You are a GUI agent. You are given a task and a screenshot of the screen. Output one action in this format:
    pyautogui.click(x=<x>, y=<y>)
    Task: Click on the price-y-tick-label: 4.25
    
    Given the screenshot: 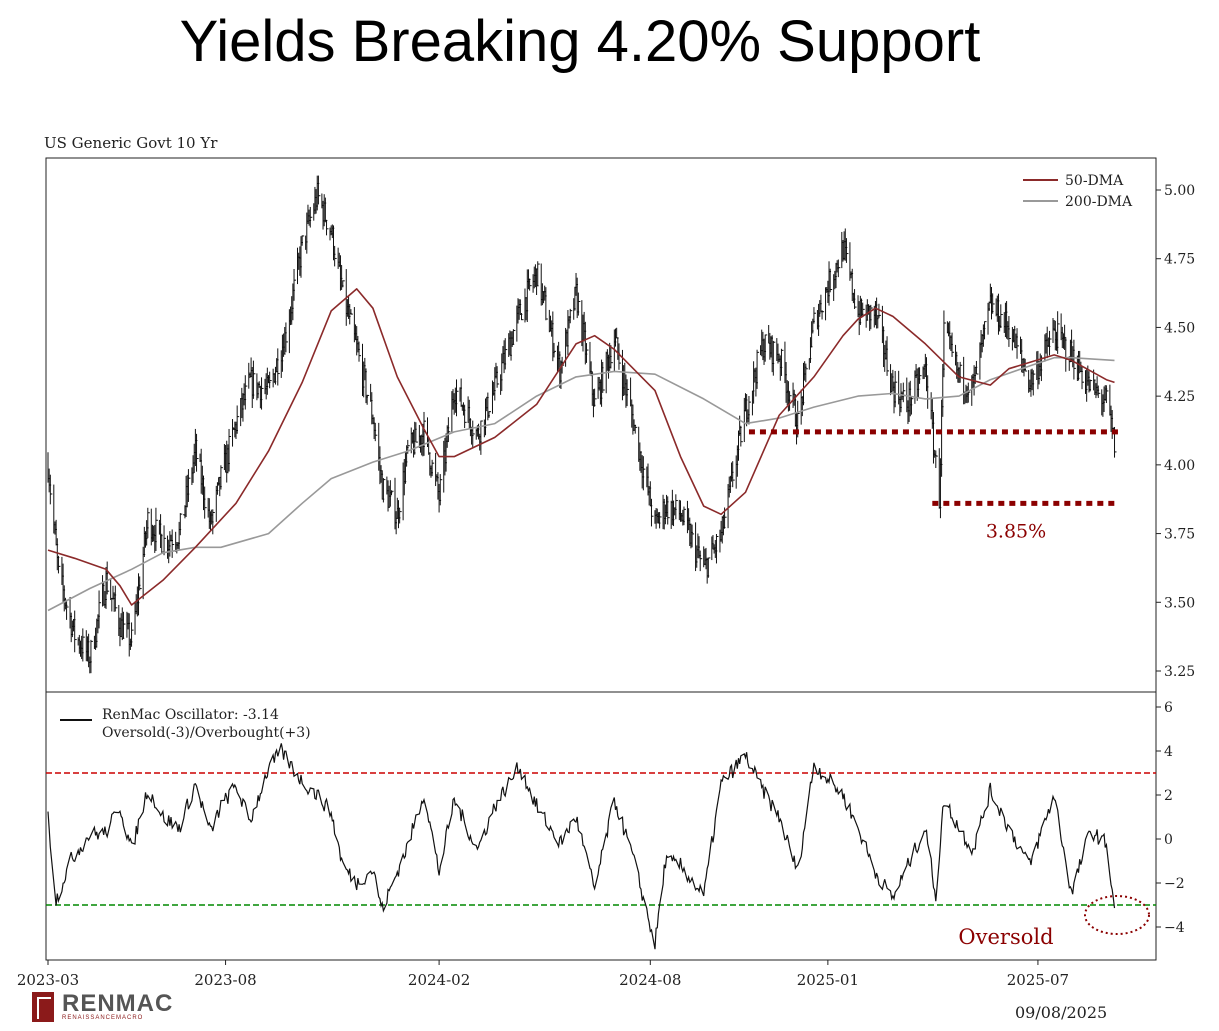 What is the action you would take?
    pyautogui.click(x=1179, y=397)
    